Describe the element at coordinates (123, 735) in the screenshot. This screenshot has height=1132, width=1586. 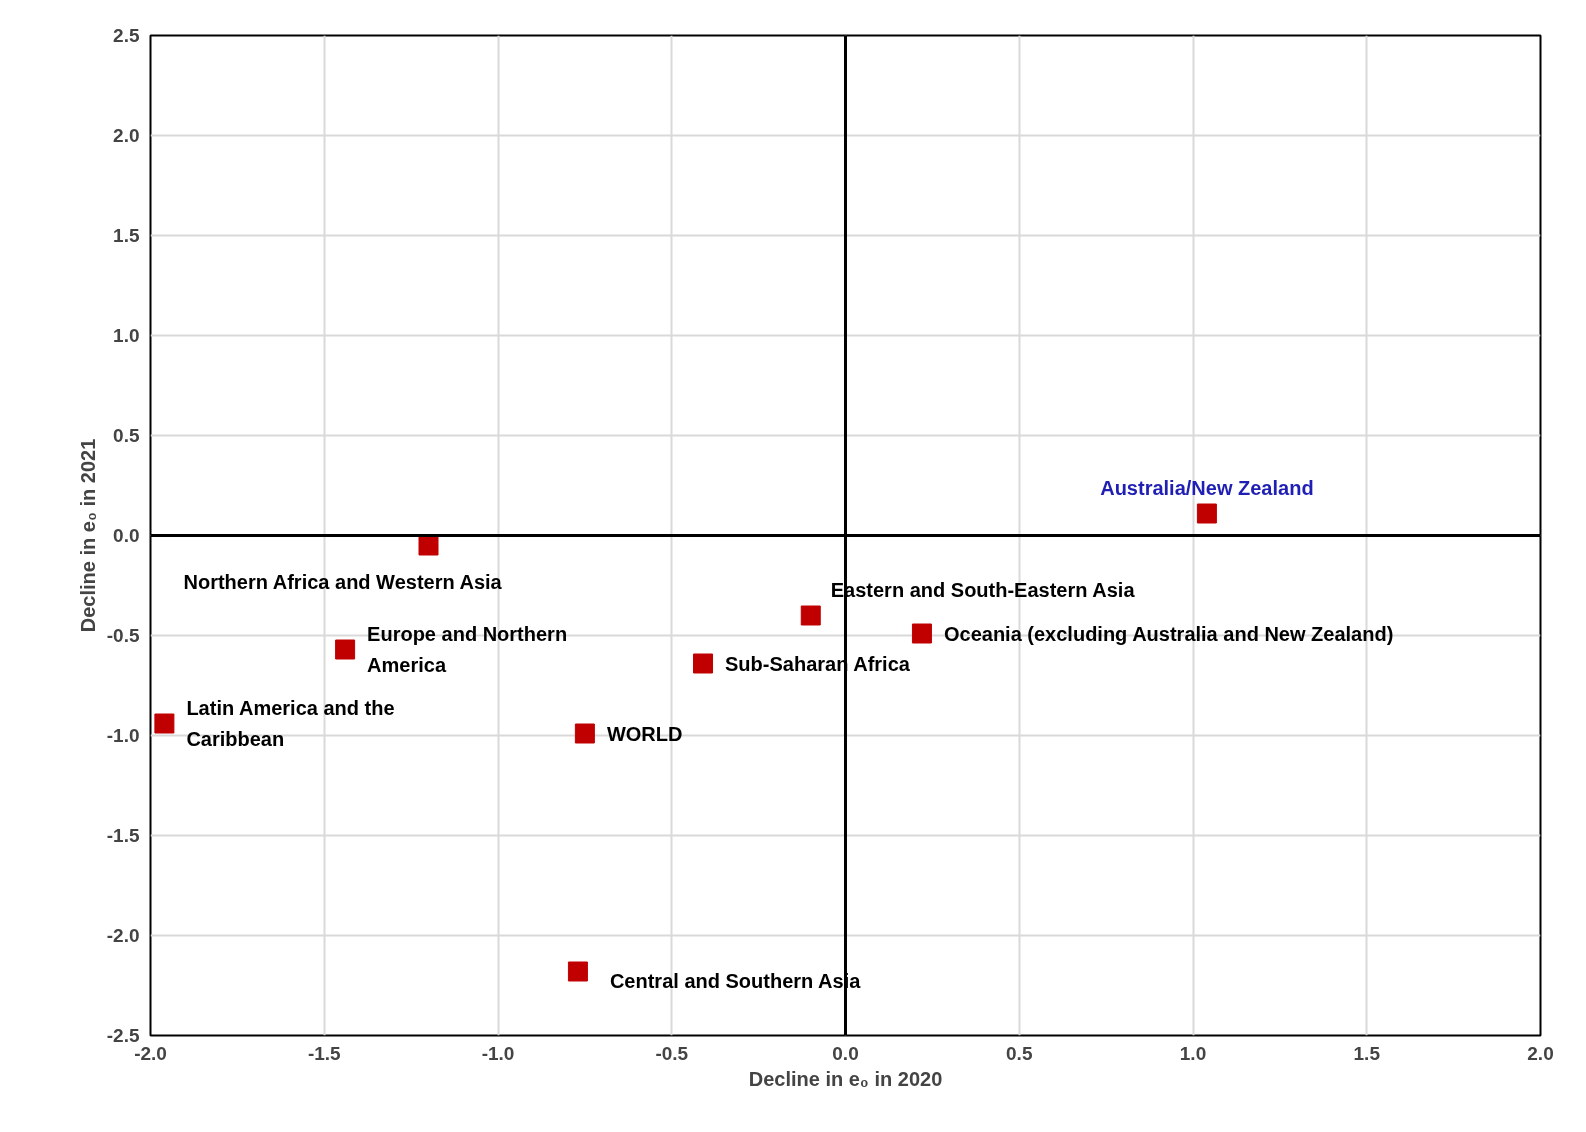
I see `y-tick-label: -1.0` at that location.